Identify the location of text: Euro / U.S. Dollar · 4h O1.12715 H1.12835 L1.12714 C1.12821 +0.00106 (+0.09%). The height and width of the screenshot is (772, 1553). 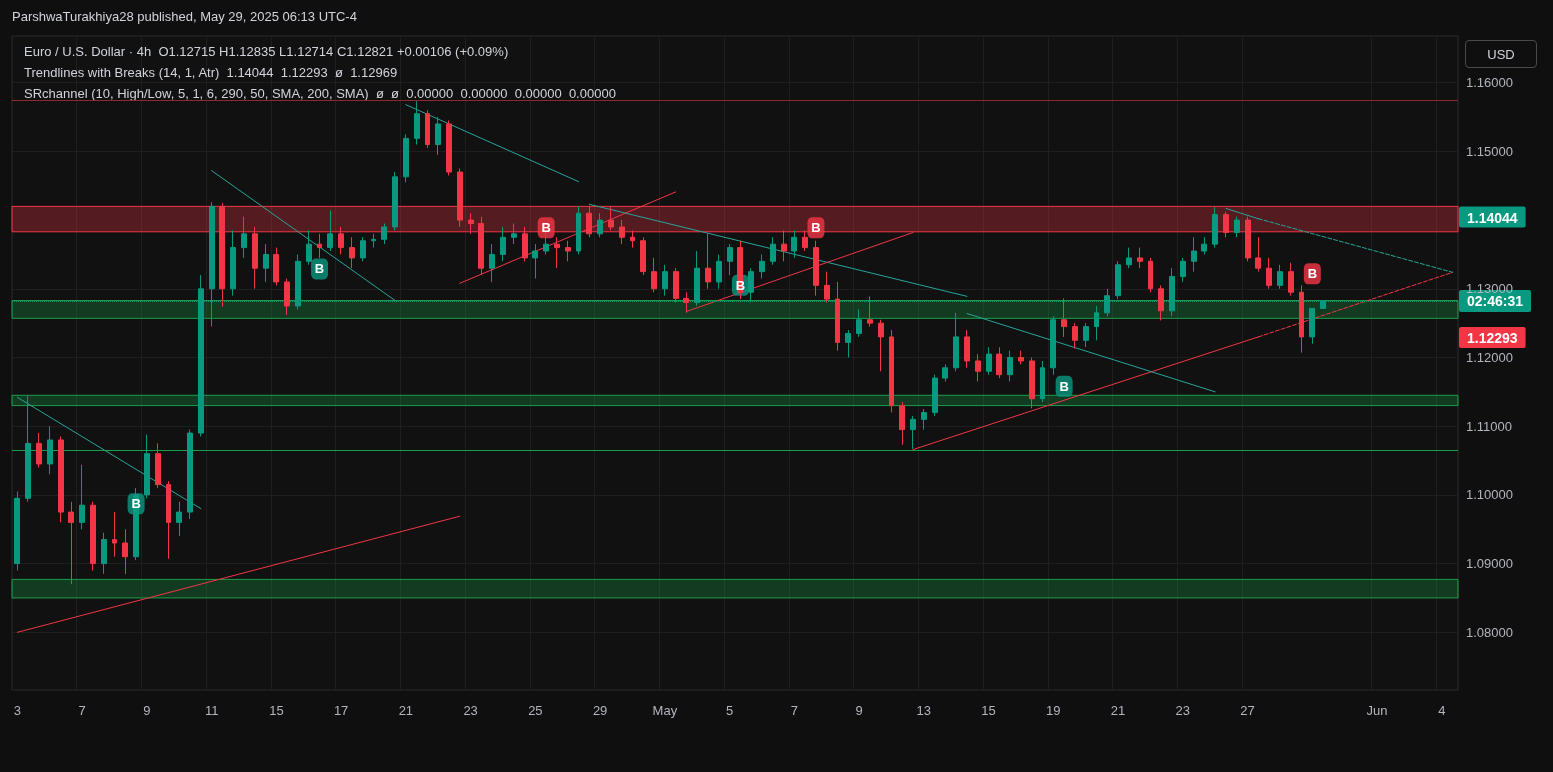
(266, 51).